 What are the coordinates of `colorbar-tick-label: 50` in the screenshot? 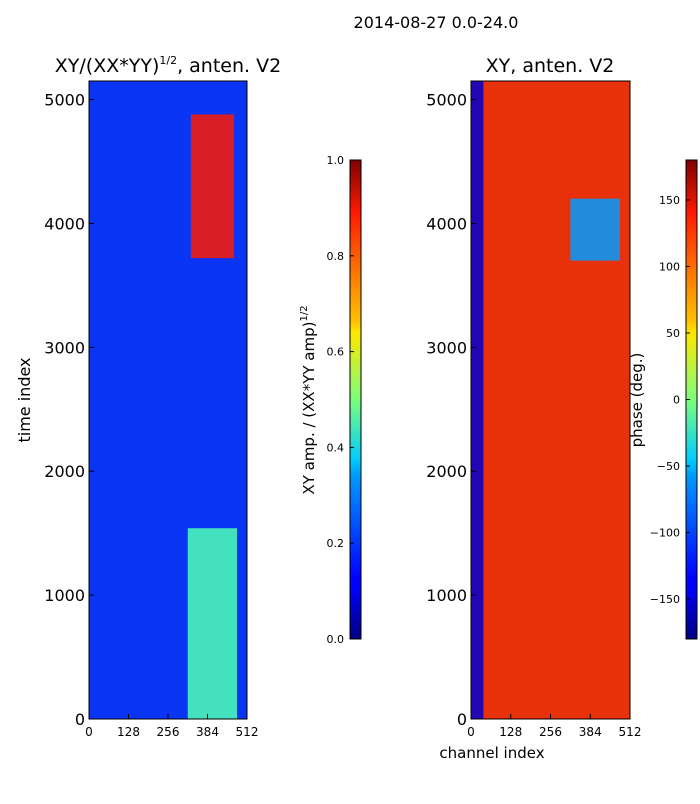 It's located at (673, 333).